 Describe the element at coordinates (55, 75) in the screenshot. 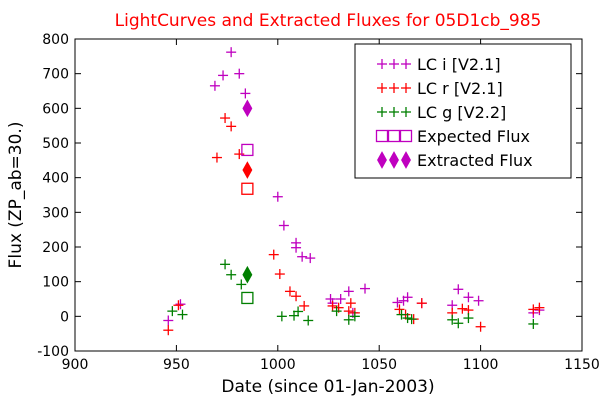

I see `y-tick-label: 700` at that location.